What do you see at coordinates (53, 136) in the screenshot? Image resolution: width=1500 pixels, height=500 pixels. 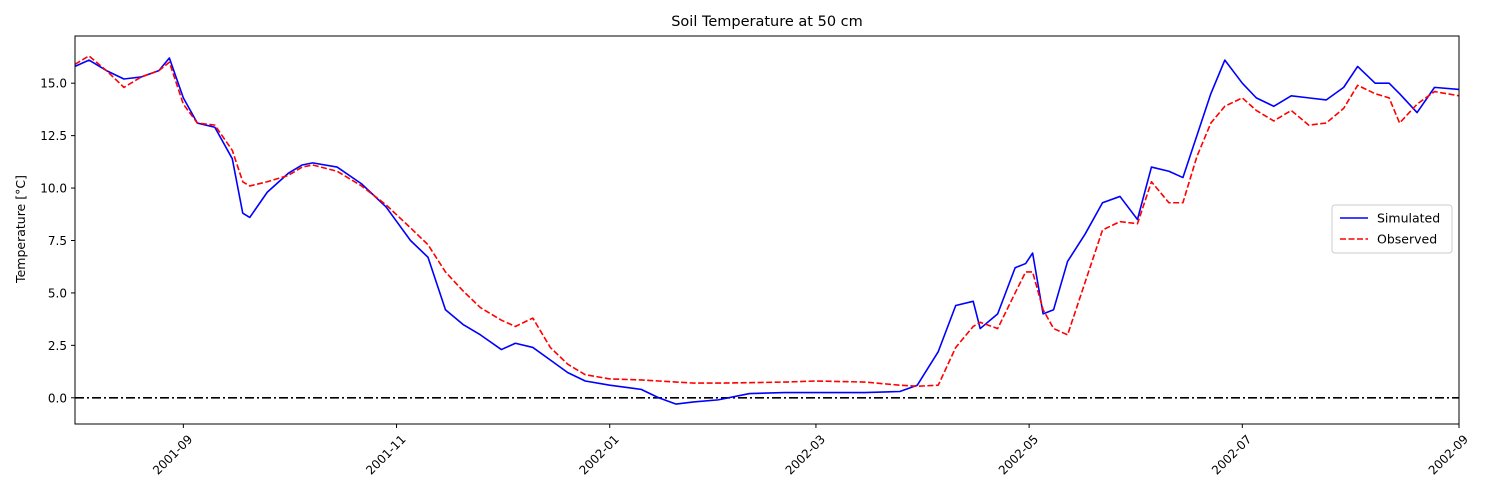 I see `y-tick-label: 12.5` at bounding box center [53, 136].